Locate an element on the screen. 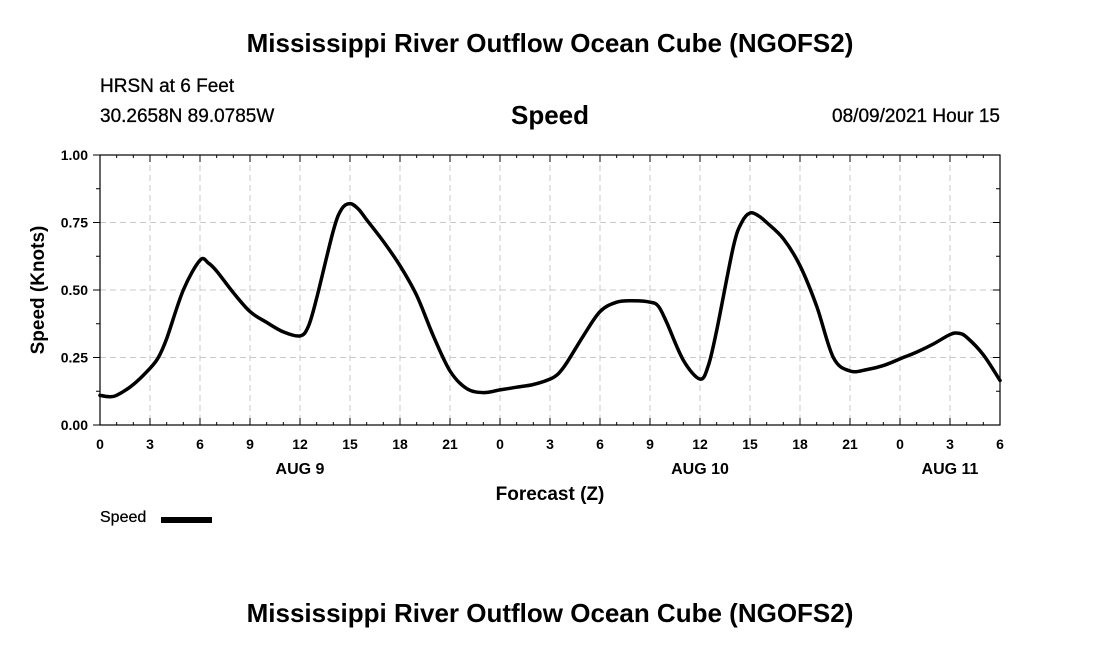 This screenshot has height=650, width=1100. day-label: AUG 11 is located at coordinates (950, 469).